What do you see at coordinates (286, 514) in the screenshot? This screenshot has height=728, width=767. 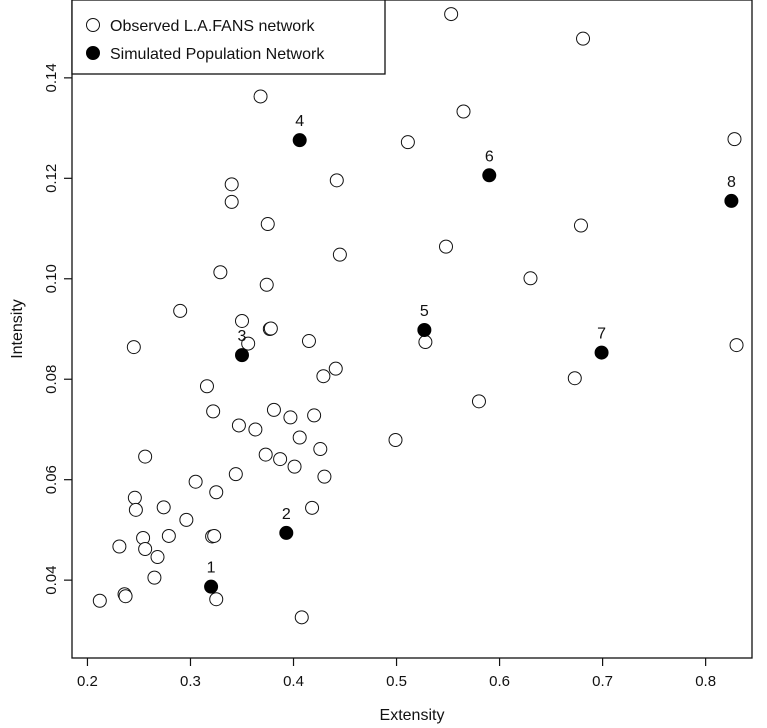 I see `simulated-point-label: 2` at bounding box center [286, 514].